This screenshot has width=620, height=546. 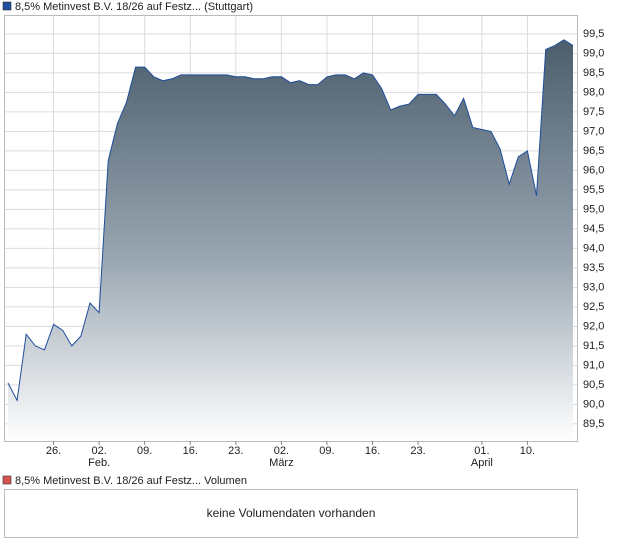 I want to click on y-tick-label: 99,0, so click(x=593, y=53).